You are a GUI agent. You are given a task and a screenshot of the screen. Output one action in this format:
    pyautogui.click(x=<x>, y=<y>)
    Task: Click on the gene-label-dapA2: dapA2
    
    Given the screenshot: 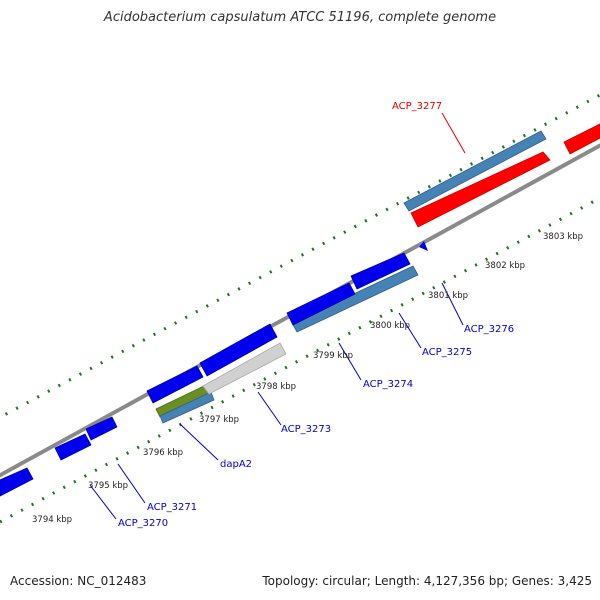 What is the action you would take?
    pyautogui.click(x=236, y=464)
    